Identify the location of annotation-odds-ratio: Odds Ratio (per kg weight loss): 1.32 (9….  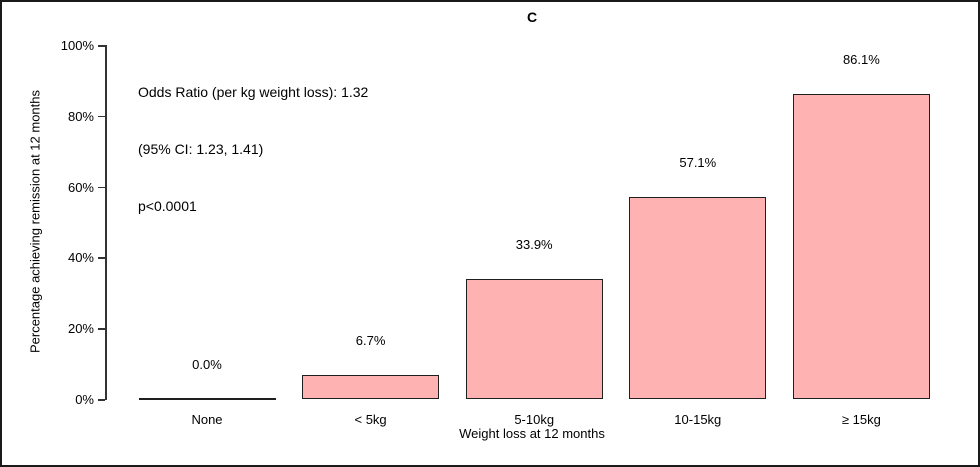
(253, 149).